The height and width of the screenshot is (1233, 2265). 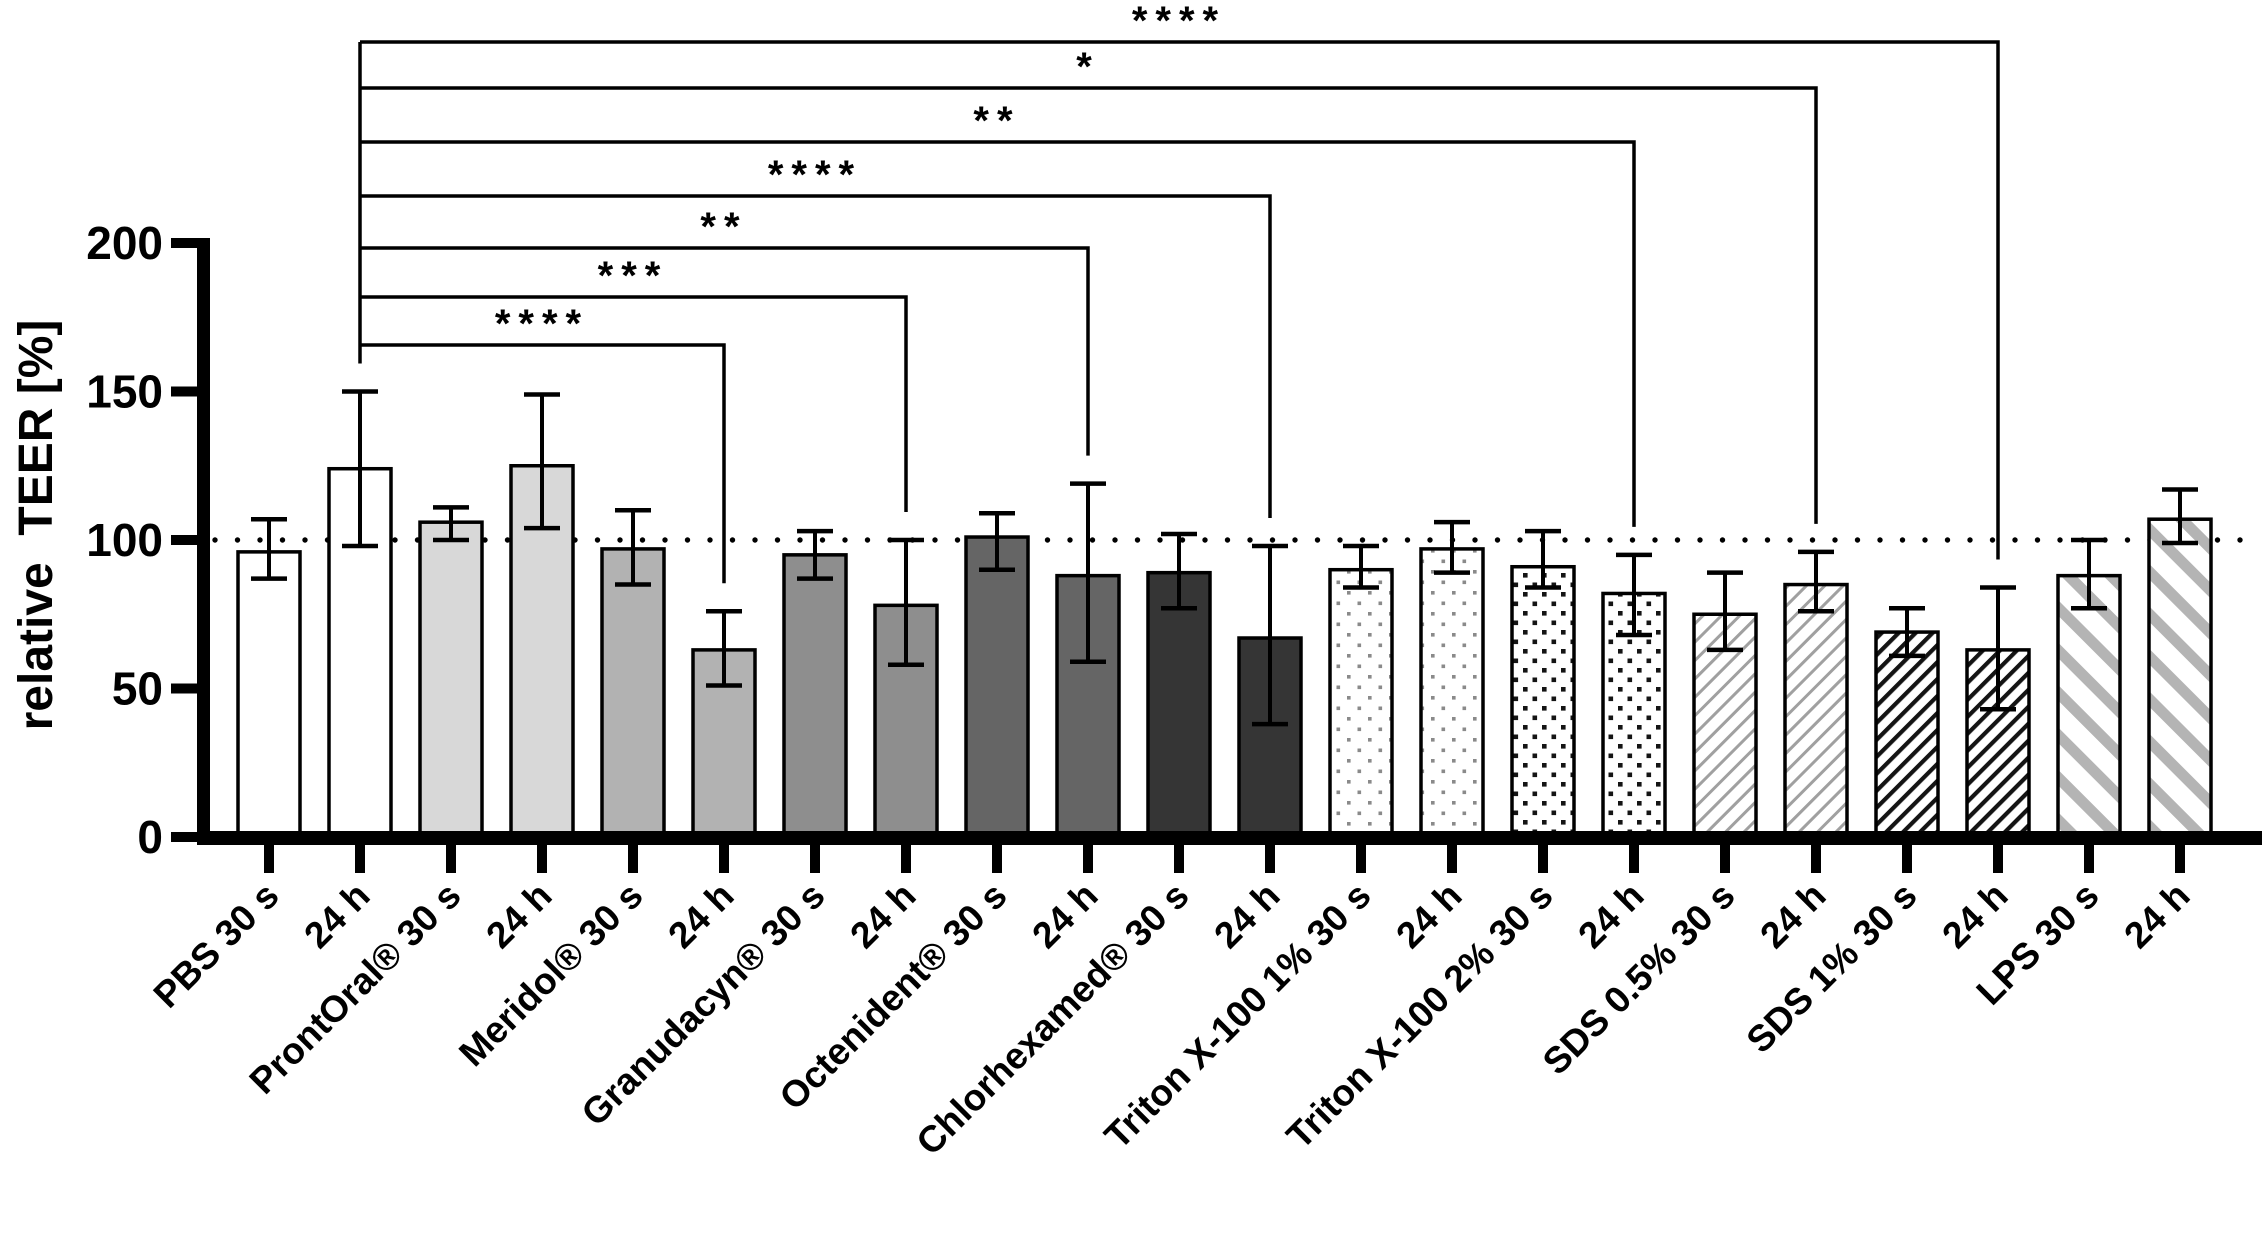 What do you see at coordinates (1792, 915) in the screenshot?
I see `x-tick-label-17: 24 h` at bounding box center [1792, 915].